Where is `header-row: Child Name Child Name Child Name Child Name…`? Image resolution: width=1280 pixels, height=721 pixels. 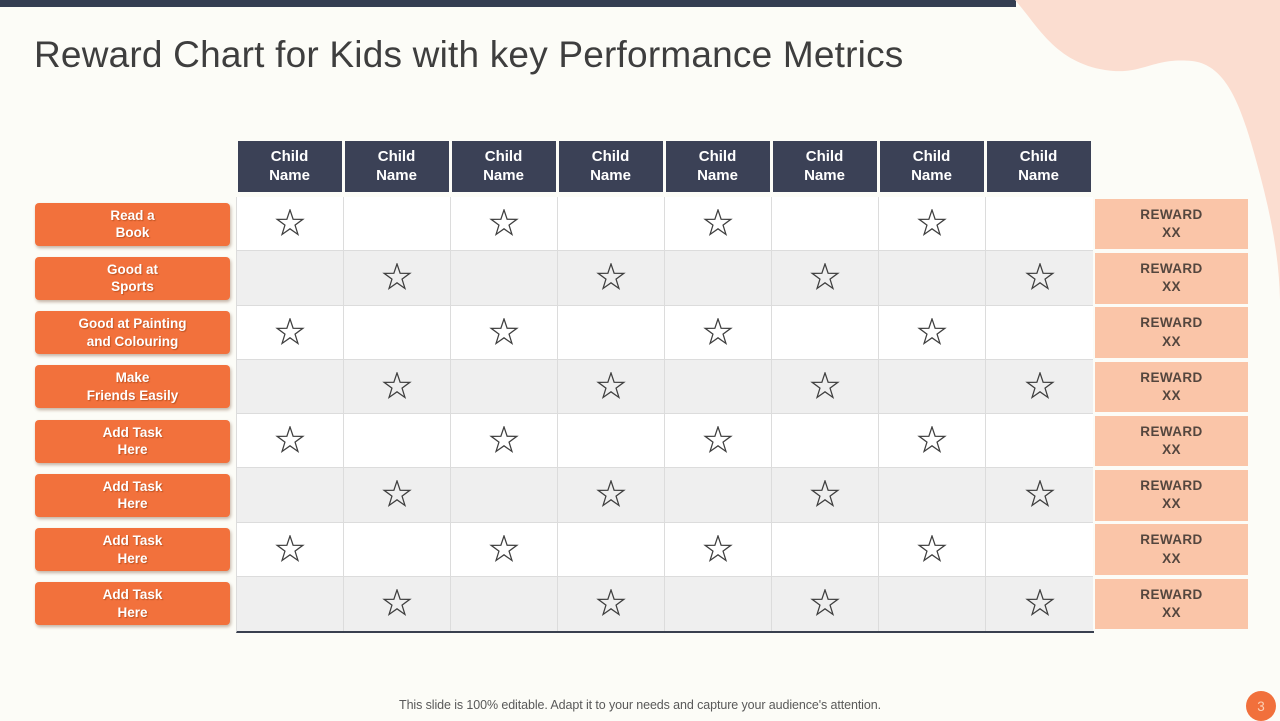 header-row: Child Name Child Name Child Name Child Name… is located at coordinates (664, 166).